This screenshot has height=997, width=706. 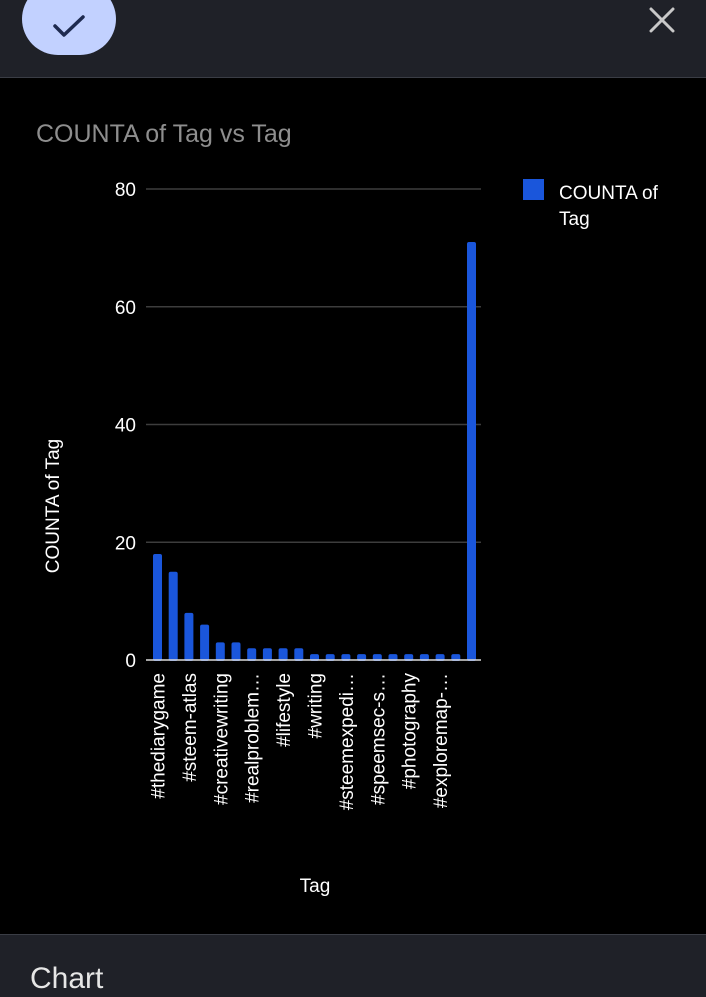 I want to click on x-tick-label: #creativewriting, so click(x=221, y=739).